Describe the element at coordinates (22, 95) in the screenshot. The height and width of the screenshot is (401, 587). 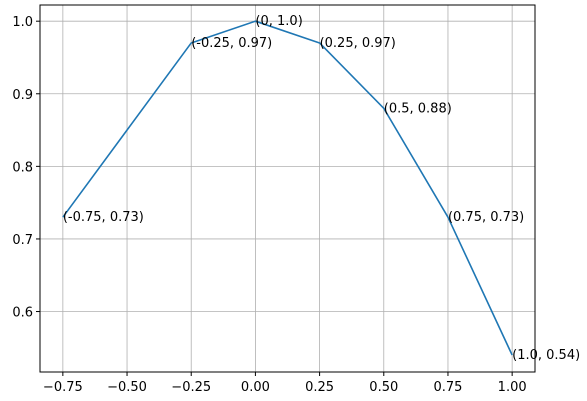
I see `y-tick-label: 0.9` at that location.